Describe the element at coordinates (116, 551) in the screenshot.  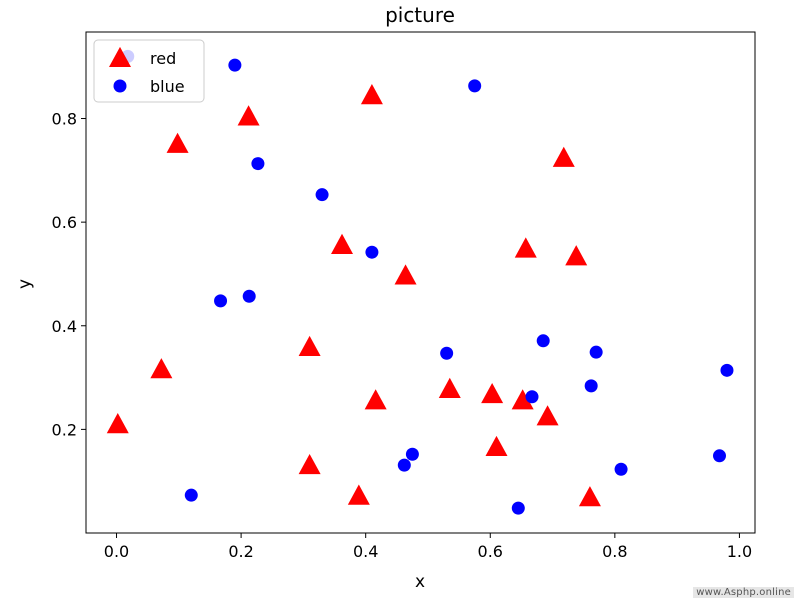
I see `x-tick-label: 0.0` at that location.